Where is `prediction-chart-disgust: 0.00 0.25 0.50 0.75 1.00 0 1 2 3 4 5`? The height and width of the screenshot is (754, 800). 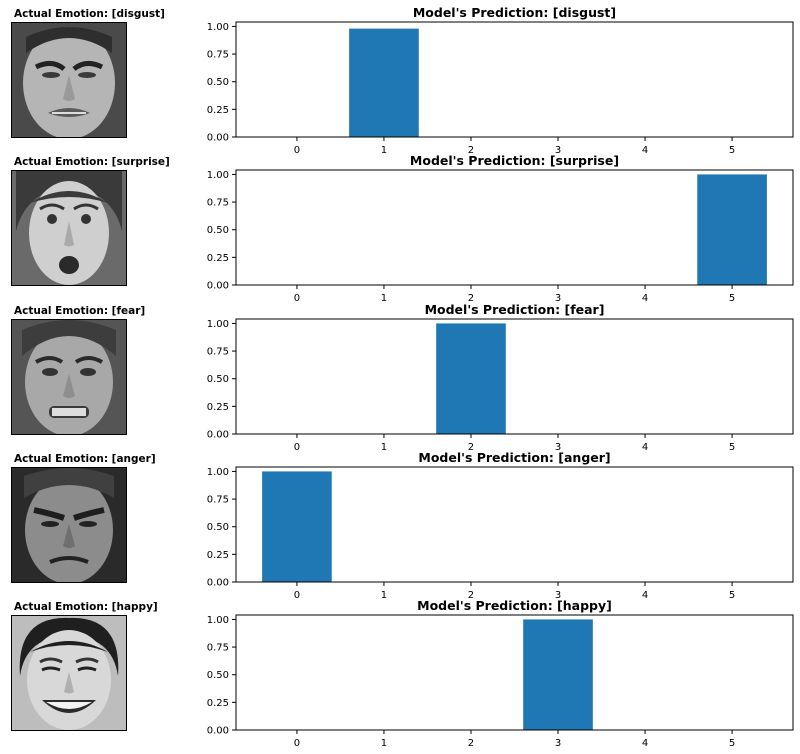
prediction-chart-disgust: 0.00 0.25 0.50 0.75 1.00 0 1 2 3 4 5 is located at coordinates (500, 88).